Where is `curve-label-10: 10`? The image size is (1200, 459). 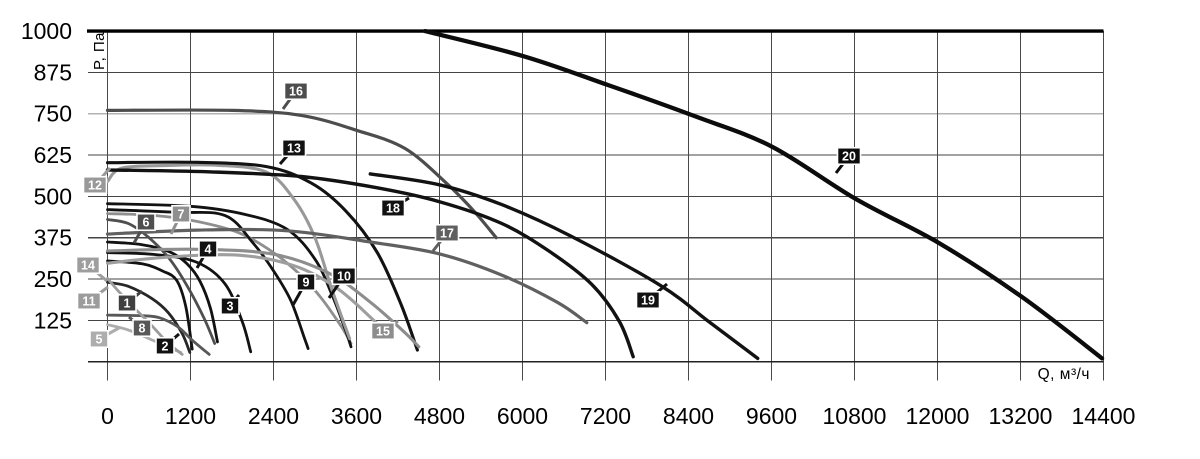
curve-label-10: 10 is located at coordinates (344, 277).